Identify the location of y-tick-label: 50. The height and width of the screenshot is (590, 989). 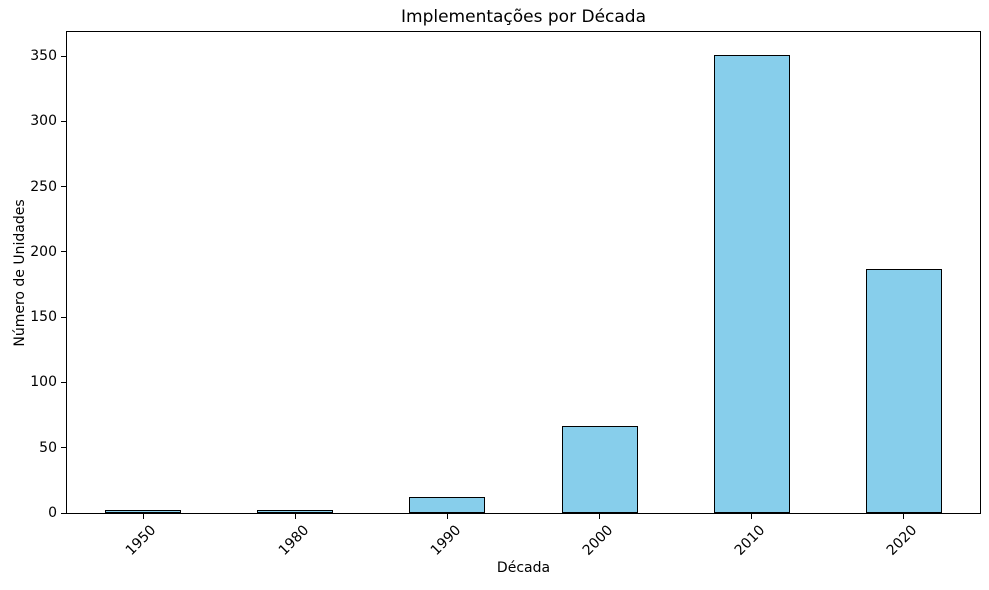
(48, 447).